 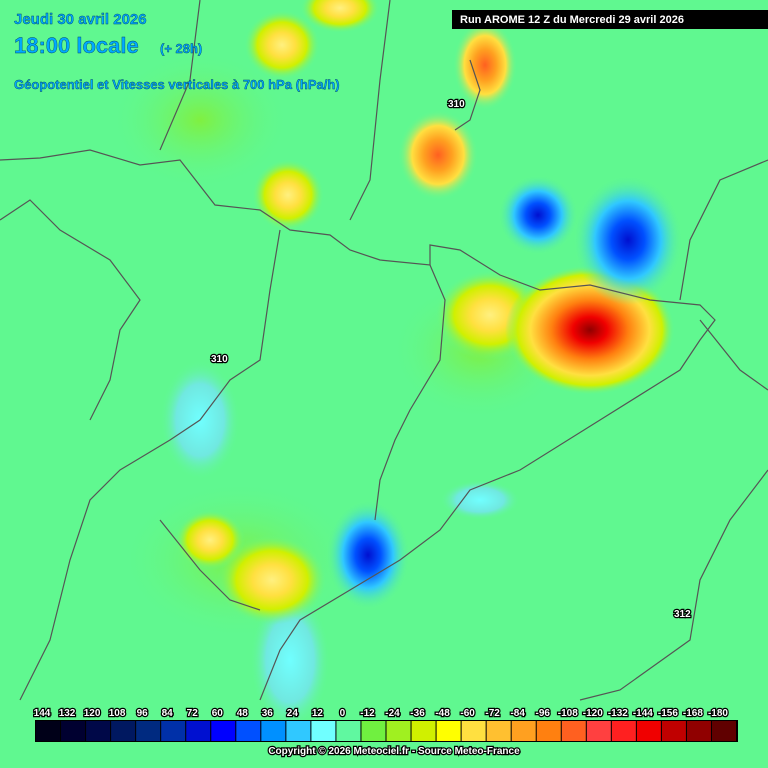 I want to click on legend-tick-label: -180, so click(x=718, y=713).